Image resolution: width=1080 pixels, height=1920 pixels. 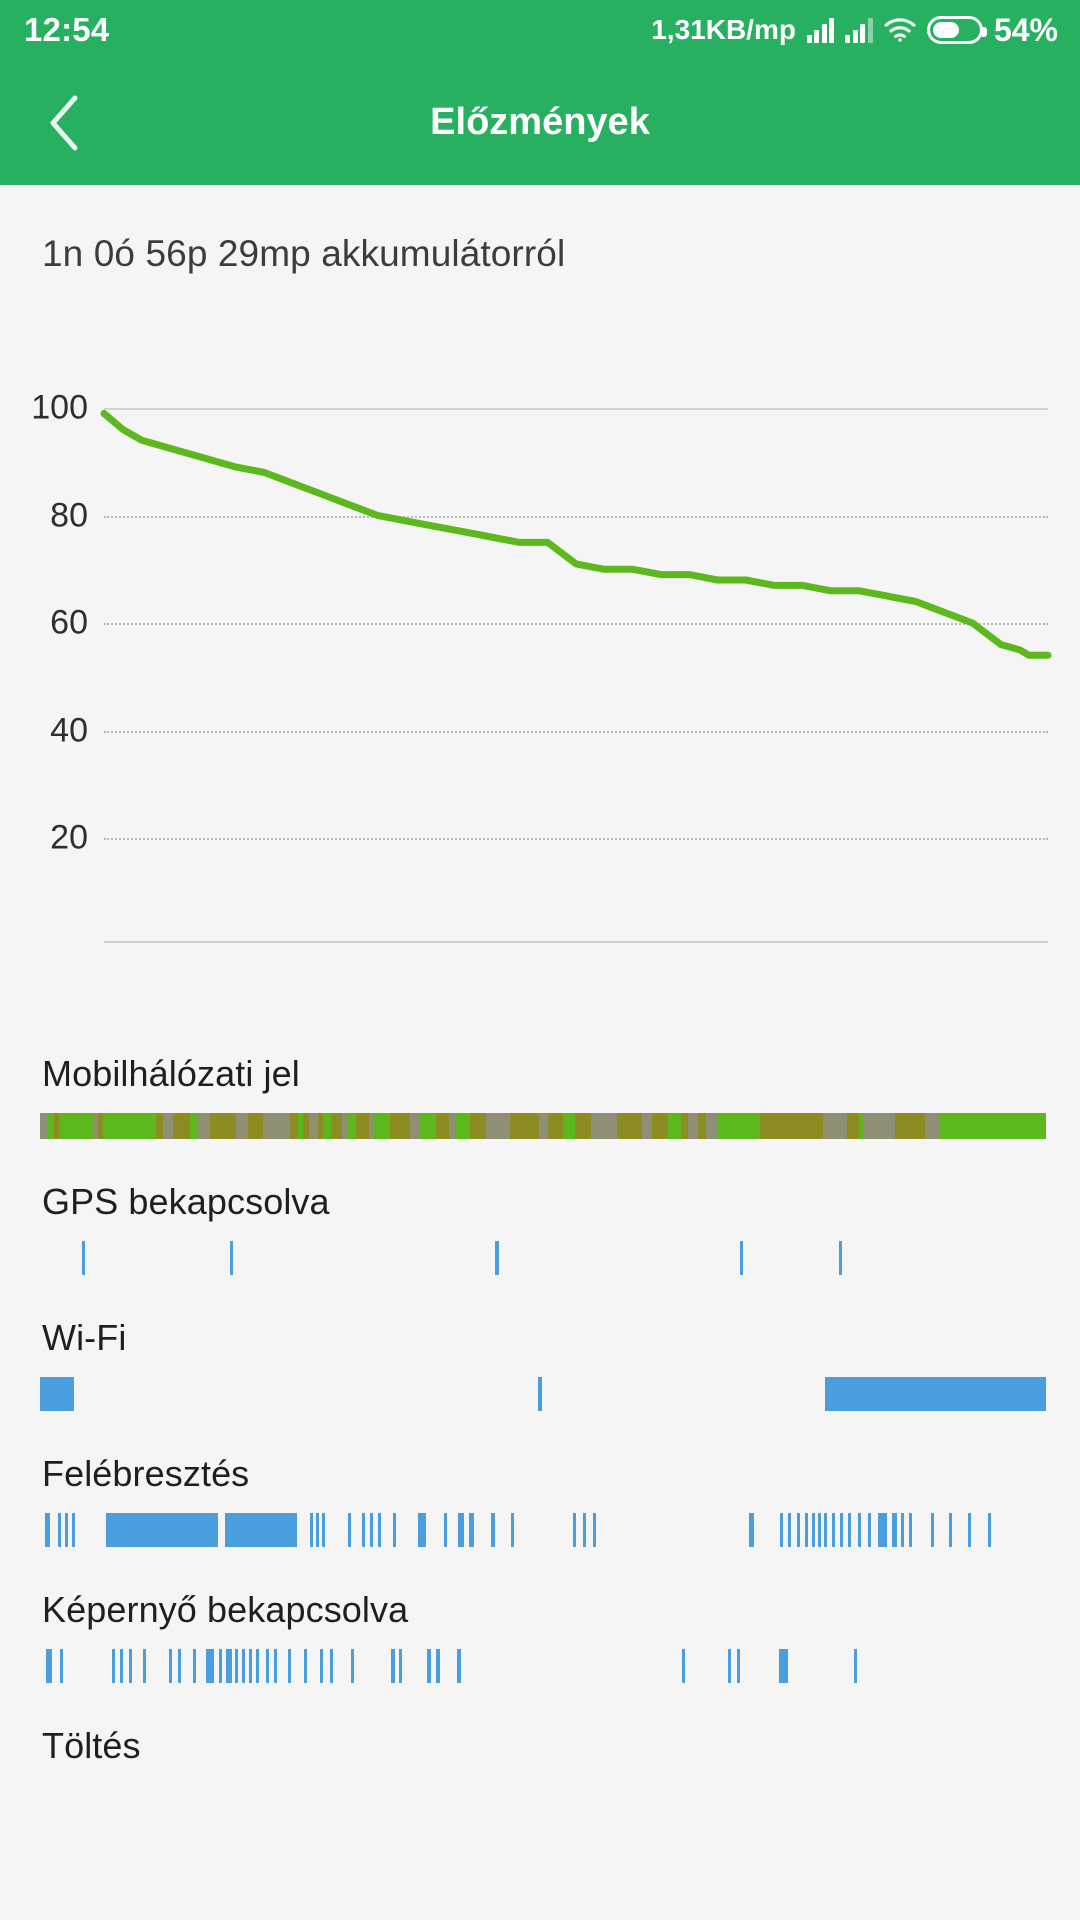 I want to click on page-title: Előzmények, so click(x=540, y=122).